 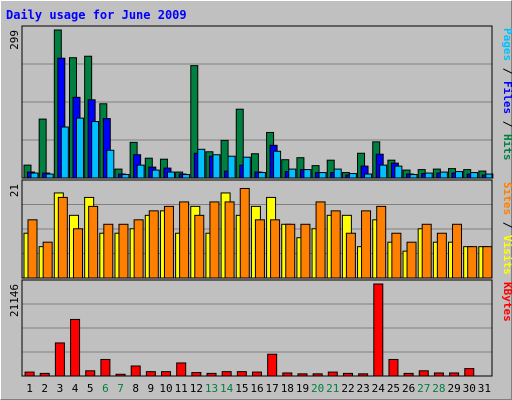 What do you see at coordinates (393, 388) in the screenshot?
I see `day-label-25: 25` at bounding box center [393, 388].